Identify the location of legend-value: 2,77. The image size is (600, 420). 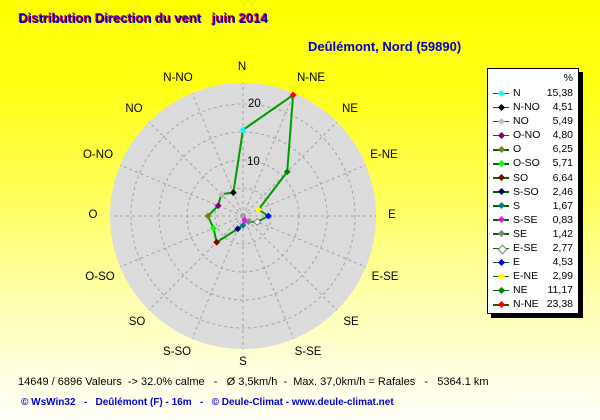
(562, 248).